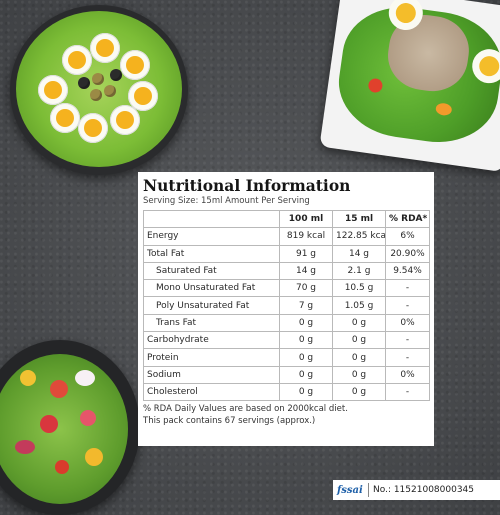 The width and height of the screenshot is (500, 515). What do you see at coordinates (211, 323) in the screenshot?
I see `nutrient-name: Trans Fat` at bounding box center [211, 323].